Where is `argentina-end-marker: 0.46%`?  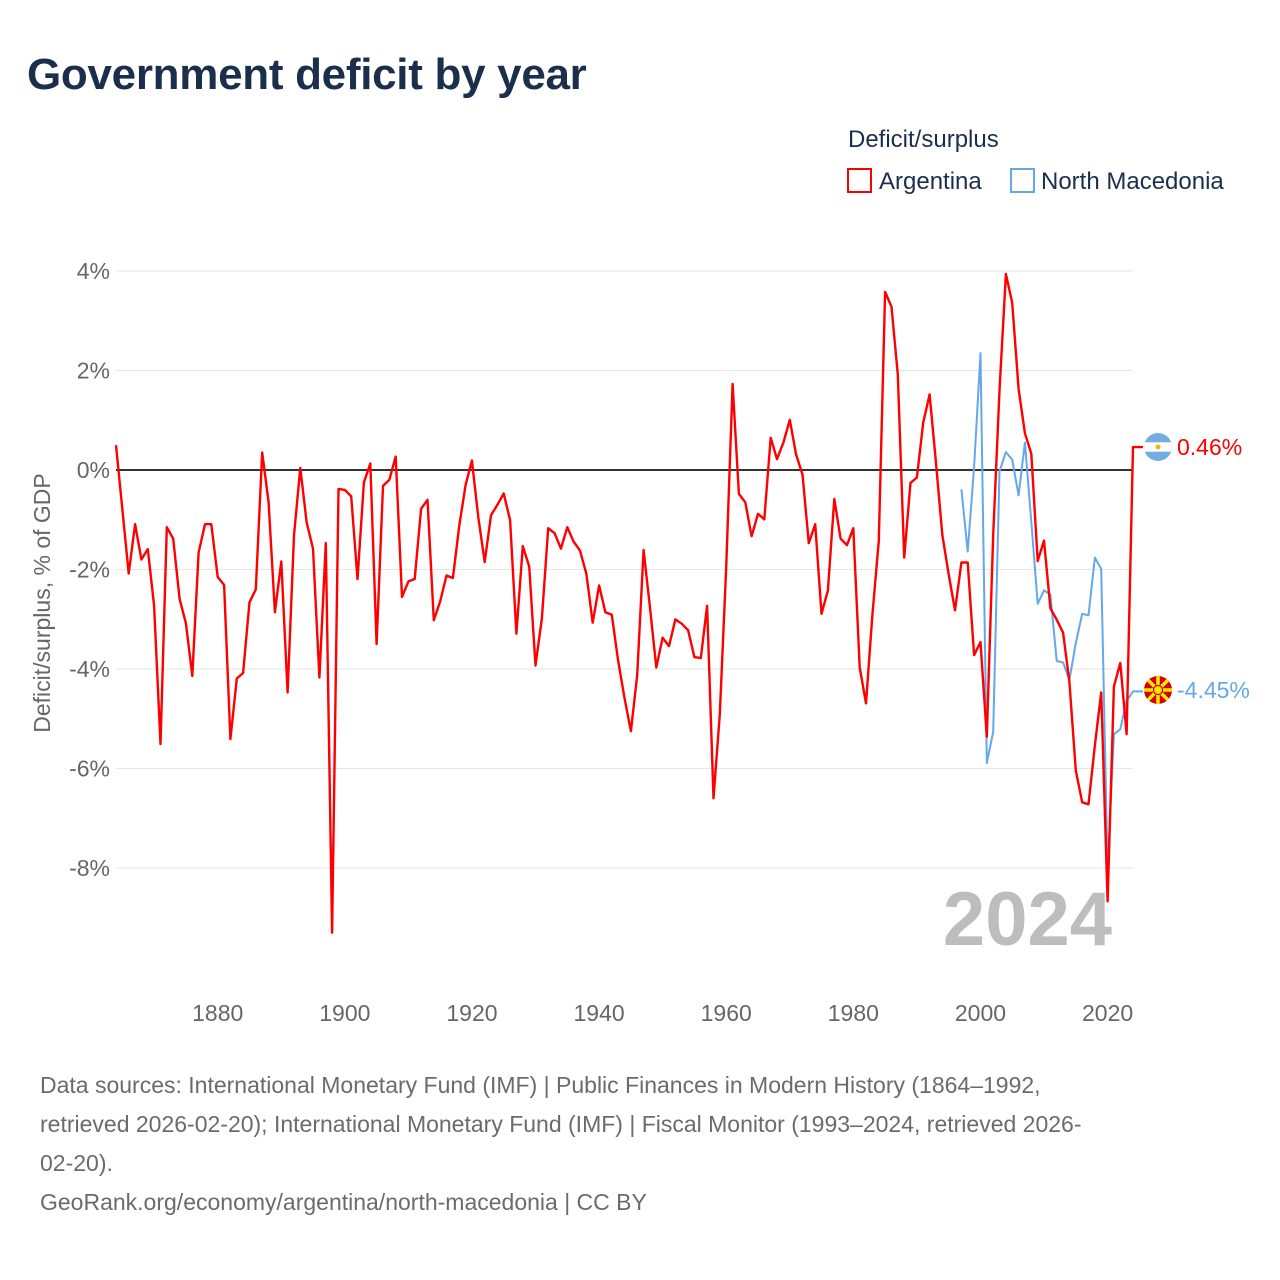 argentina-end-marker: 0.46% is located at coordinates (1193, 447).